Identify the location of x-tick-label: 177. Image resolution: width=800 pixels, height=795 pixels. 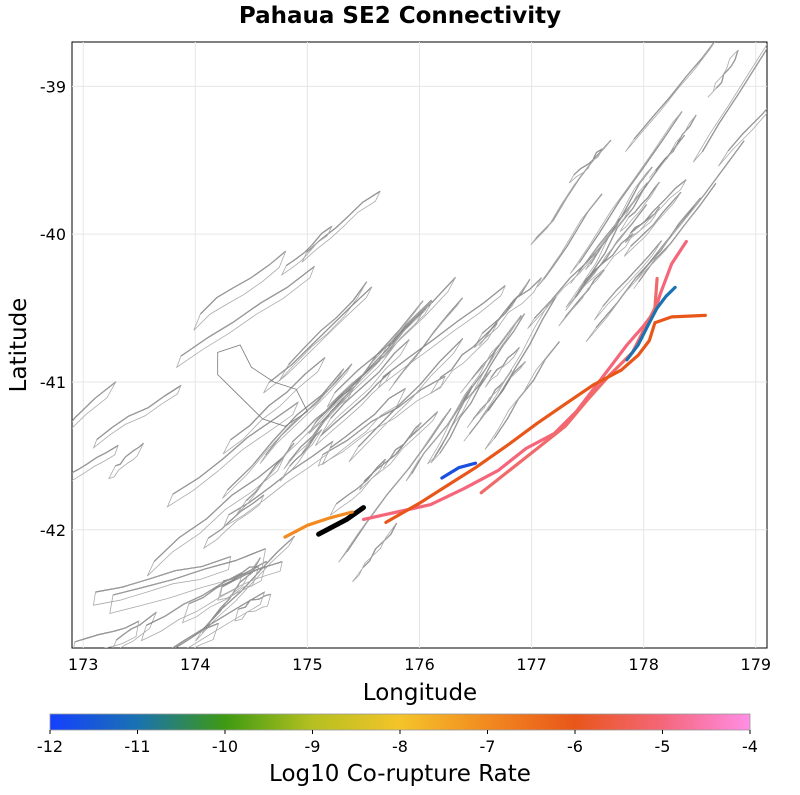
(531, 664).